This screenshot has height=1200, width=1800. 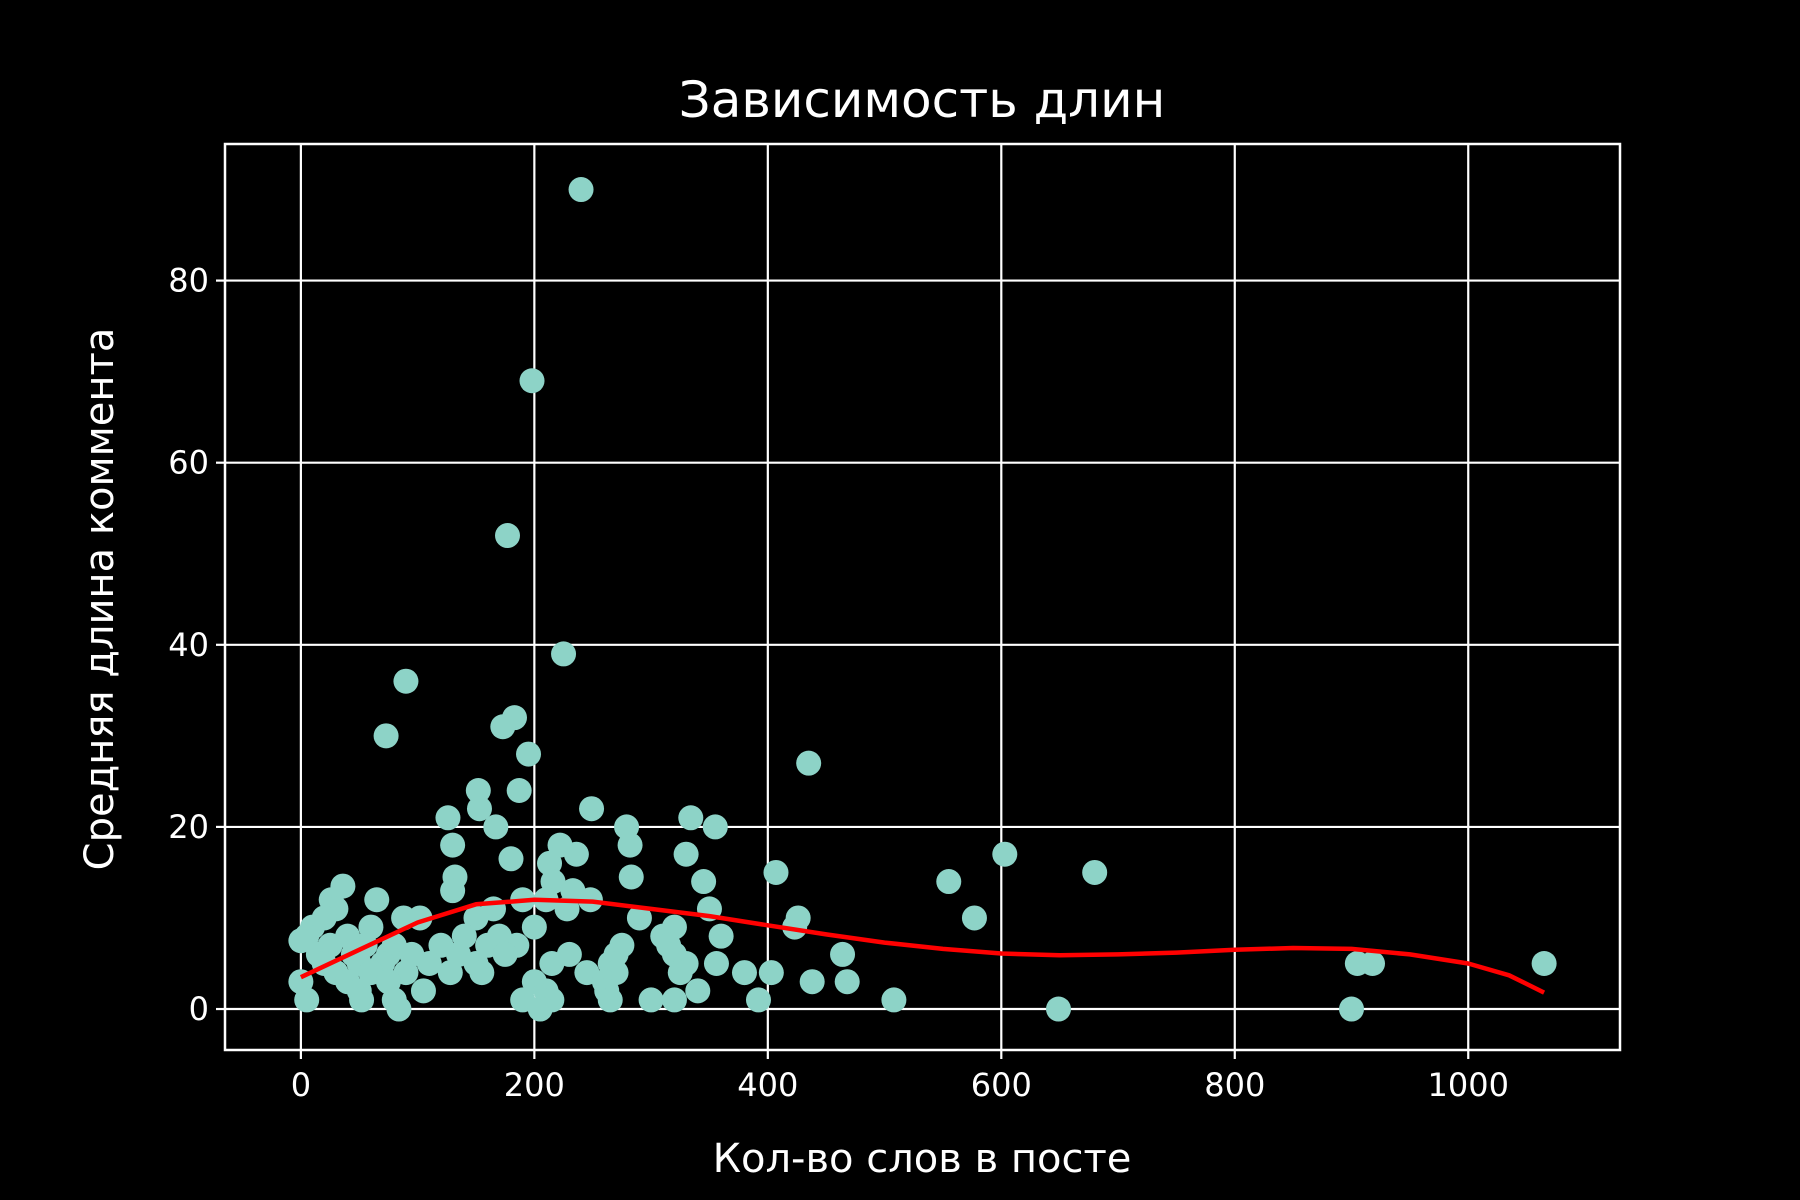 What do you see at coordinates (188, 281) in the screenshot?
I see `y-tick-label: 80` at bounding box center [188, 281].